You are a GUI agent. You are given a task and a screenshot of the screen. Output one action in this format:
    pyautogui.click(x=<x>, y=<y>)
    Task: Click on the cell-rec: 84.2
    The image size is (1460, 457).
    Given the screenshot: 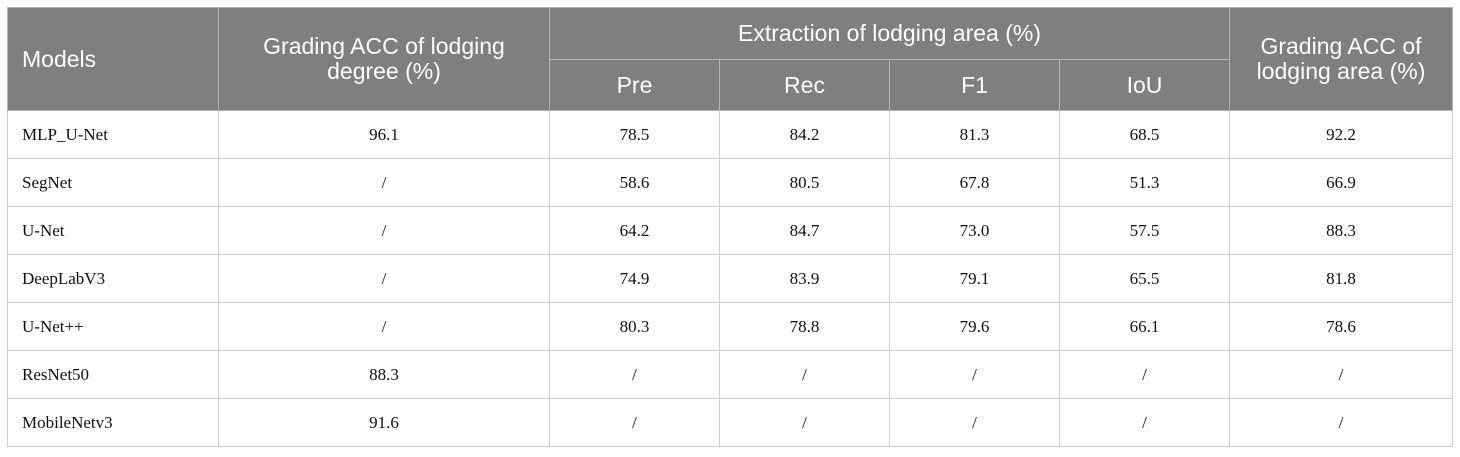 What is the action you would take?
    pyautogui.click(x=804, y=134)
    